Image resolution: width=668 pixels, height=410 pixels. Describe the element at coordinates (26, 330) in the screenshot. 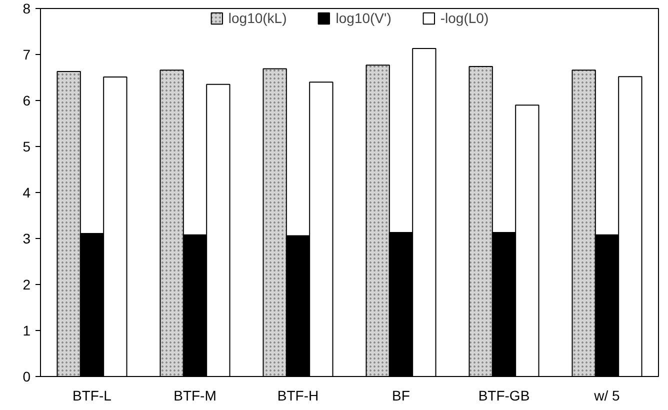

I see `y-tick-label: 1` at that location.